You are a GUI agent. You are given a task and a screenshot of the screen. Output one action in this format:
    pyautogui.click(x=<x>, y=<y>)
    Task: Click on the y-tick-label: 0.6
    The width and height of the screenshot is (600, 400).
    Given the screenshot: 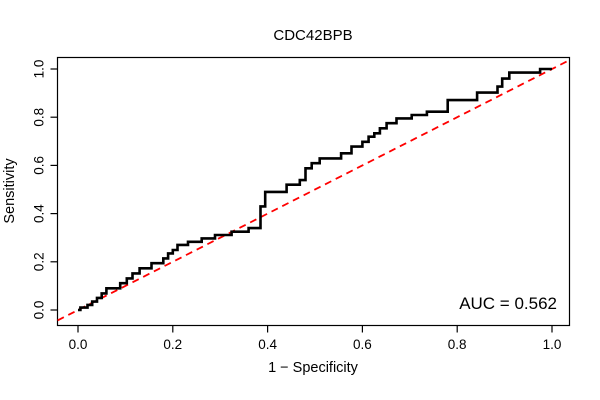 What is the action you would take?
    pyautogui.click(x=39, y=165)
    